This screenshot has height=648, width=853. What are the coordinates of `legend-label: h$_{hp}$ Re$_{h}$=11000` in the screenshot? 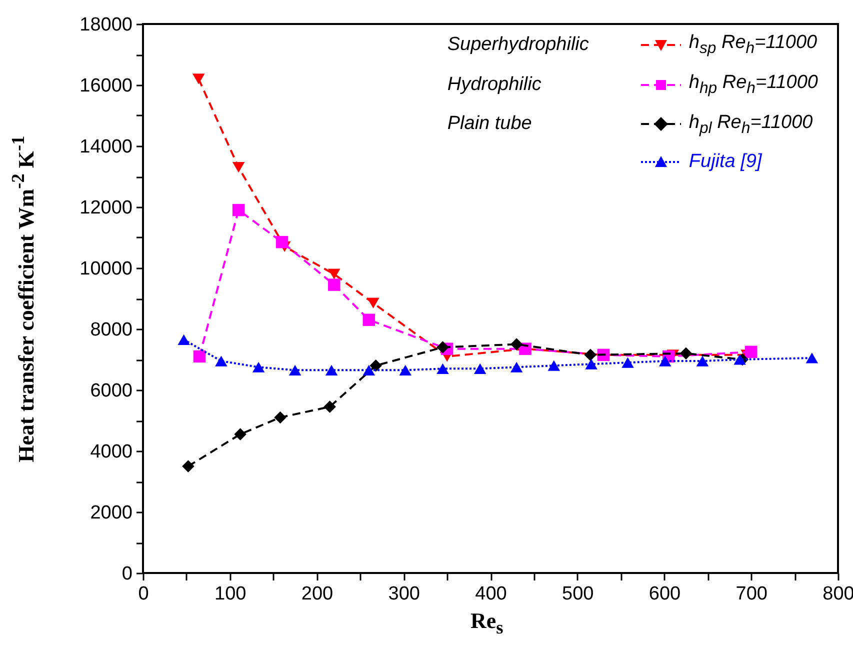 It's located at (753, 85).